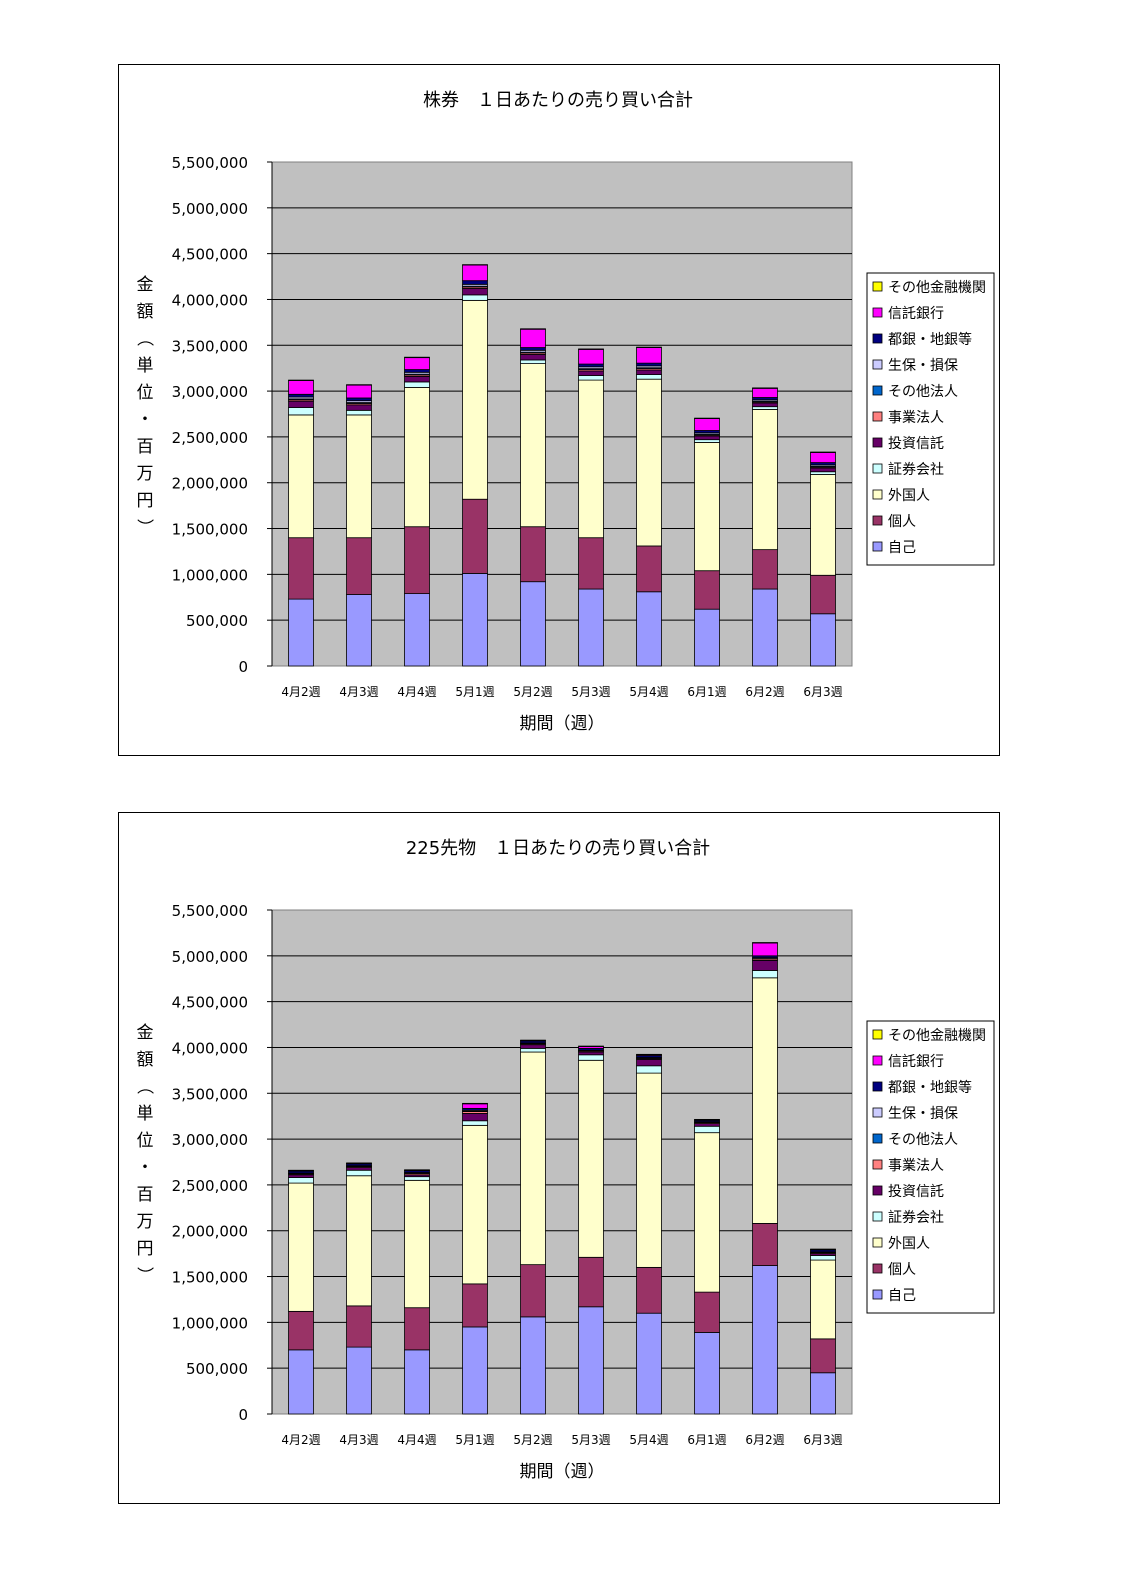  Describe the element at coordinates (145, 285) in the screenshot. I see `y-axis-label-char: 金` at that location.